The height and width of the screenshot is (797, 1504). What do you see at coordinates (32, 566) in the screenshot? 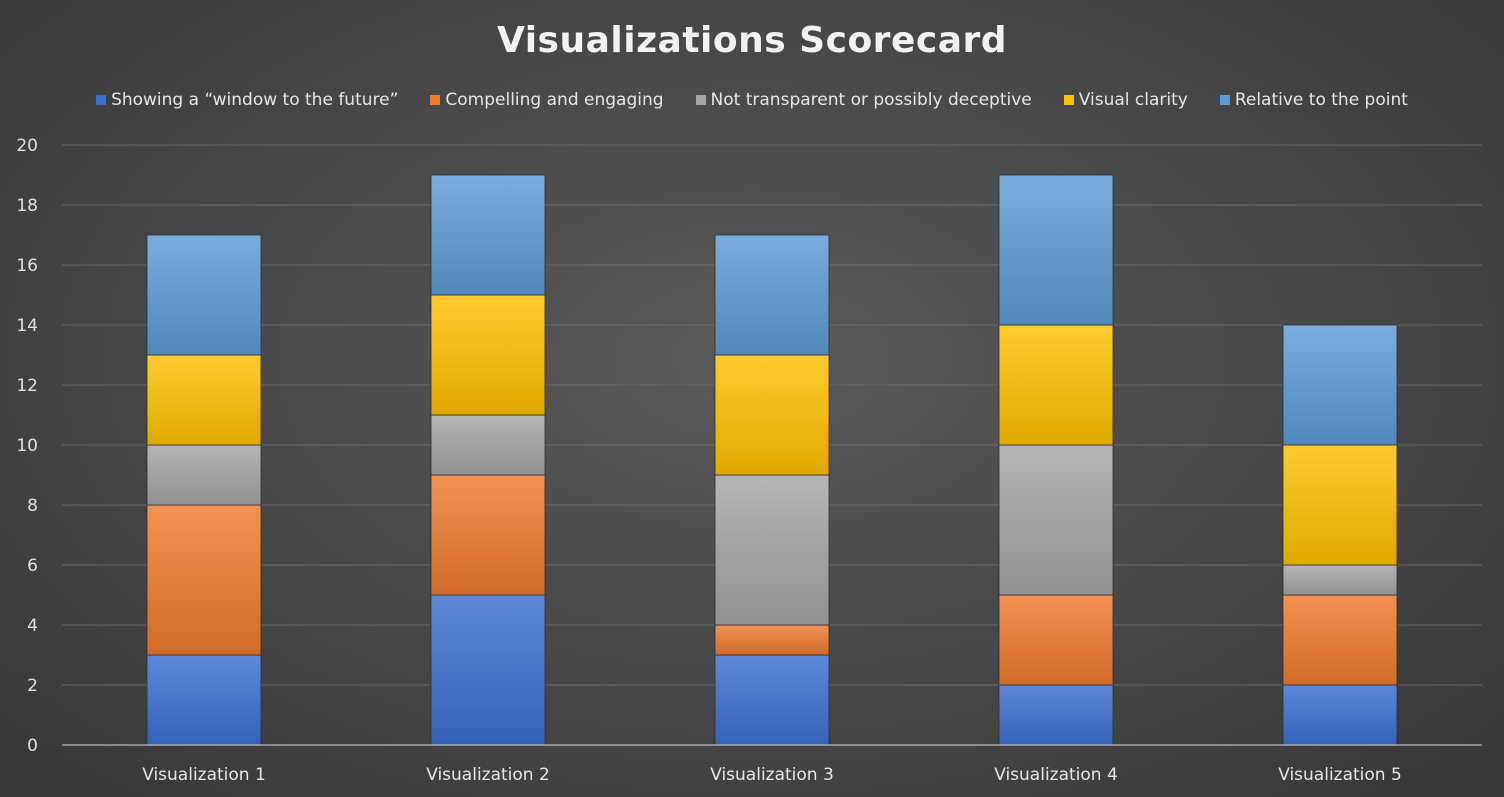
I see `y-tick-label: 6` at bounding box center [32, 566].